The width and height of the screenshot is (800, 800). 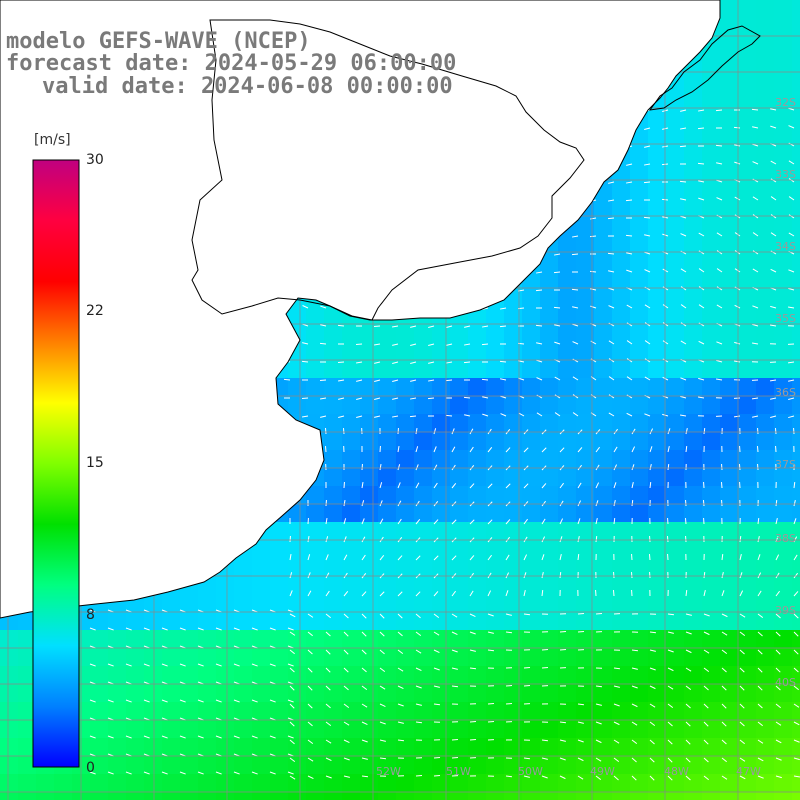 What do you see at coordinates (785, 318) in the screenshot?
I see `lat-label: 35S` at bounding box center [785, 318].